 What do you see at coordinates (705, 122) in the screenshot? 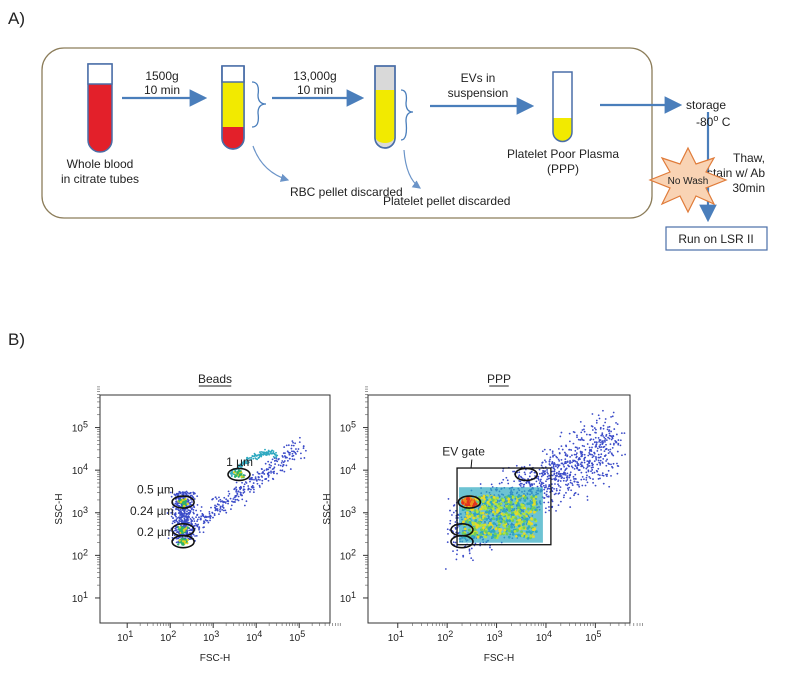
I see `temp: -80` at bounding box center [705, 122].